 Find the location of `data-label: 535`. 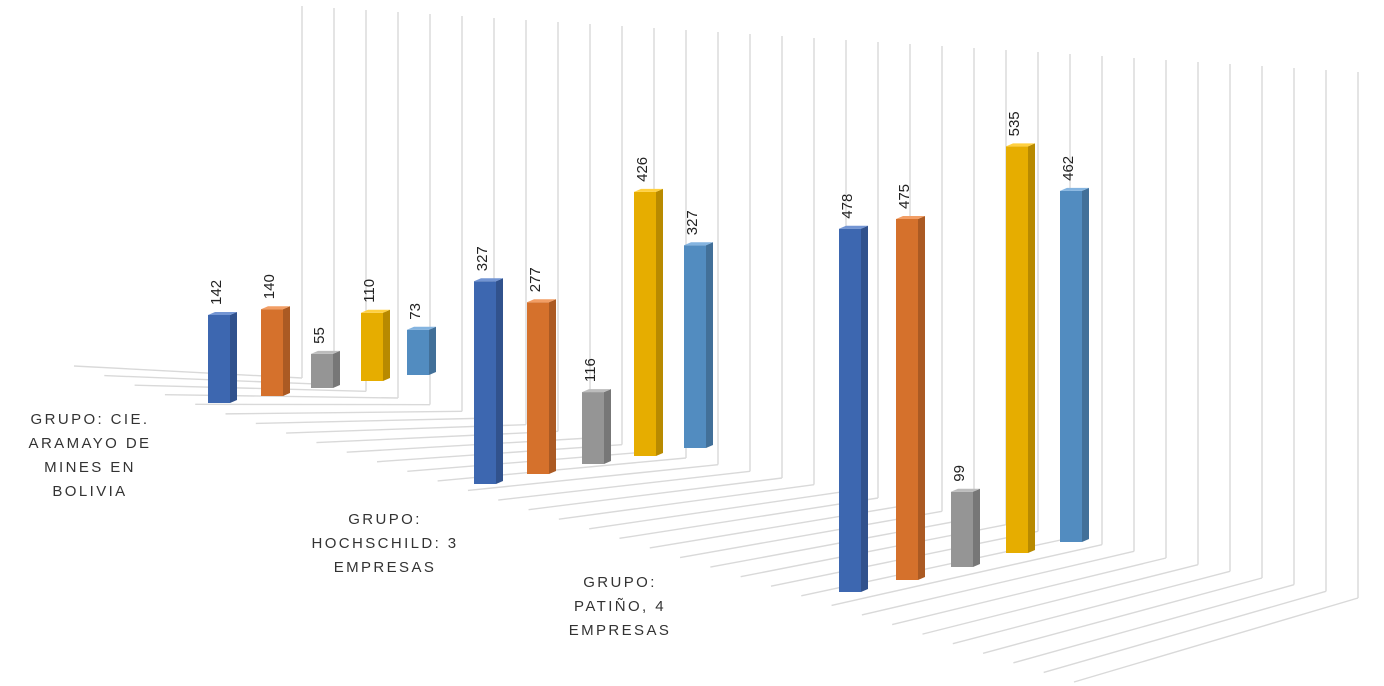

data-label: 535 is located at coordinates (1014, 123).